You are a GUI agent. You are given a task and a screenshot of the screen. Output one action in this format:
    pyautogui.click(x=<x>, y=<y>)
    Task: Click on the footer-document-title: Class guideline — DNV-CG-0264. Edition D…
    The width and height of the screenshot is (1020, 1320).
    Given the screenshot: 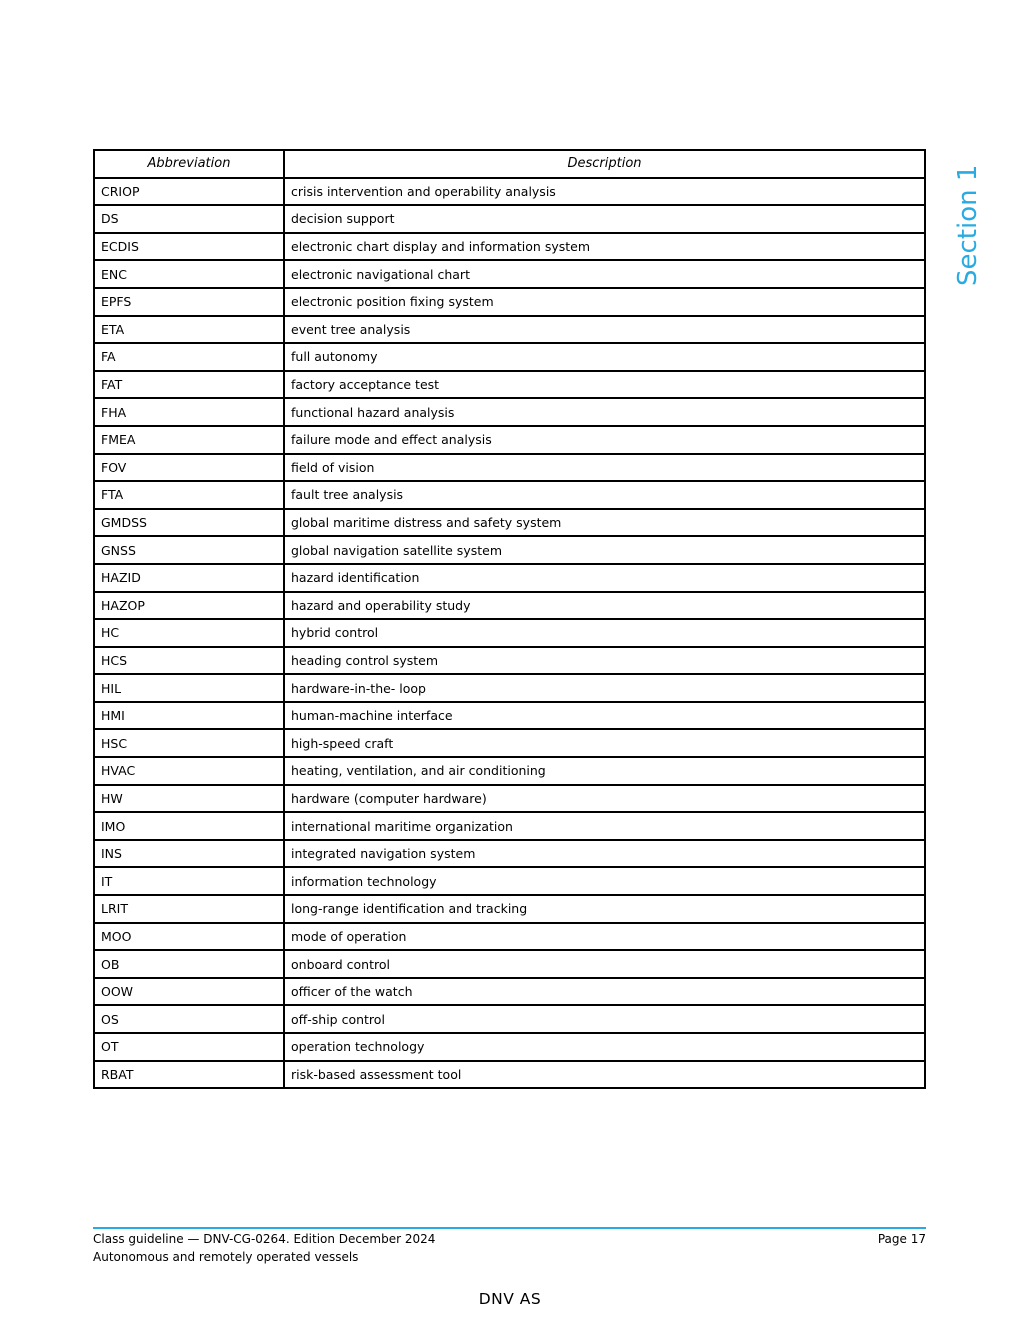 What is the action you would take?
    pyautogui.click(x=264, y=1239)
    